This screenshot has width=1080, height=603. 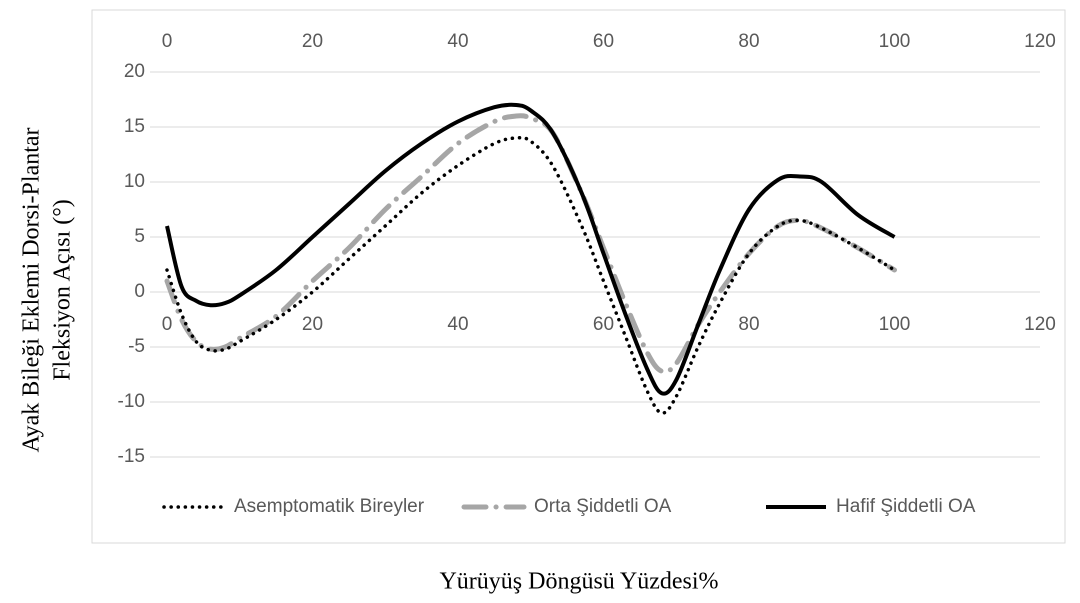 I want to click on y-tick-label: 15, so click(x=134, y=126).